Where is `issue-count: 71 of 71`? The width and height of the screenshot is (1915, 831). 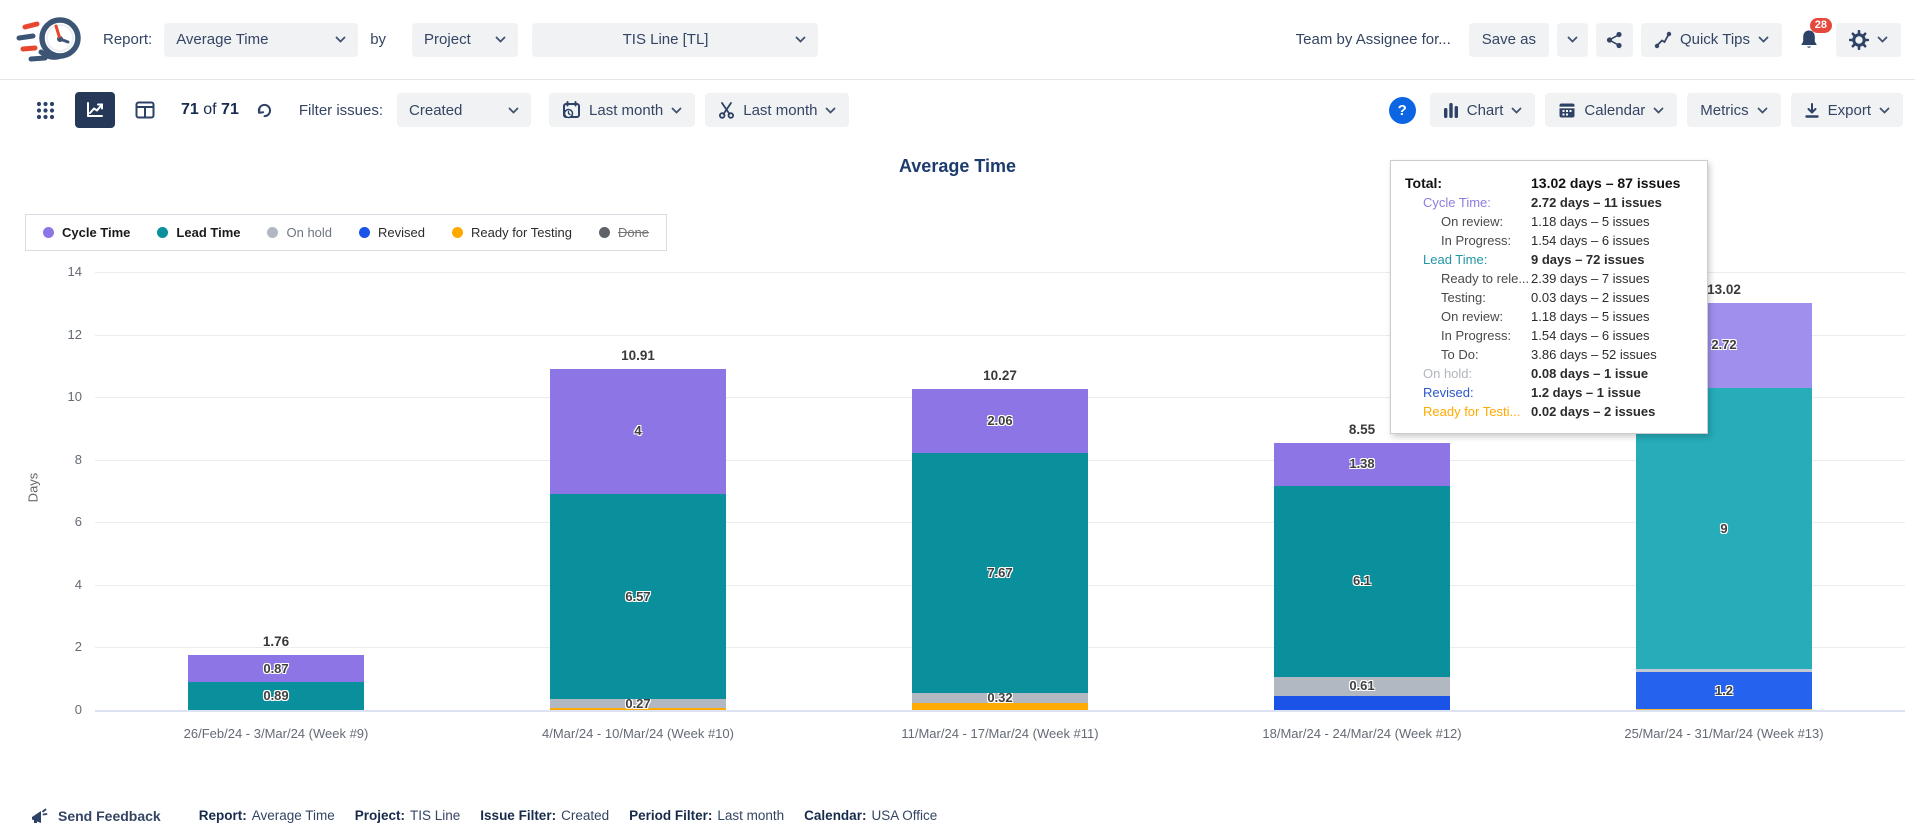
issue-count: 71 of 71 is located at coordinates (210, 110).